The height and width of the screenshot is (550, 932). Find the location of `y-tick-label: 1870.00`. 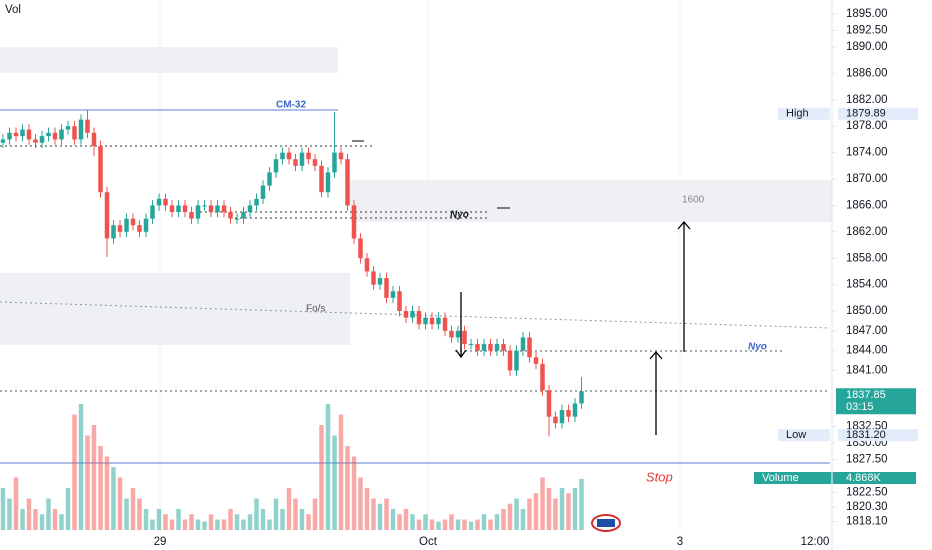

y-tick-label: 1870.00 is located at coordinates (867, 179).